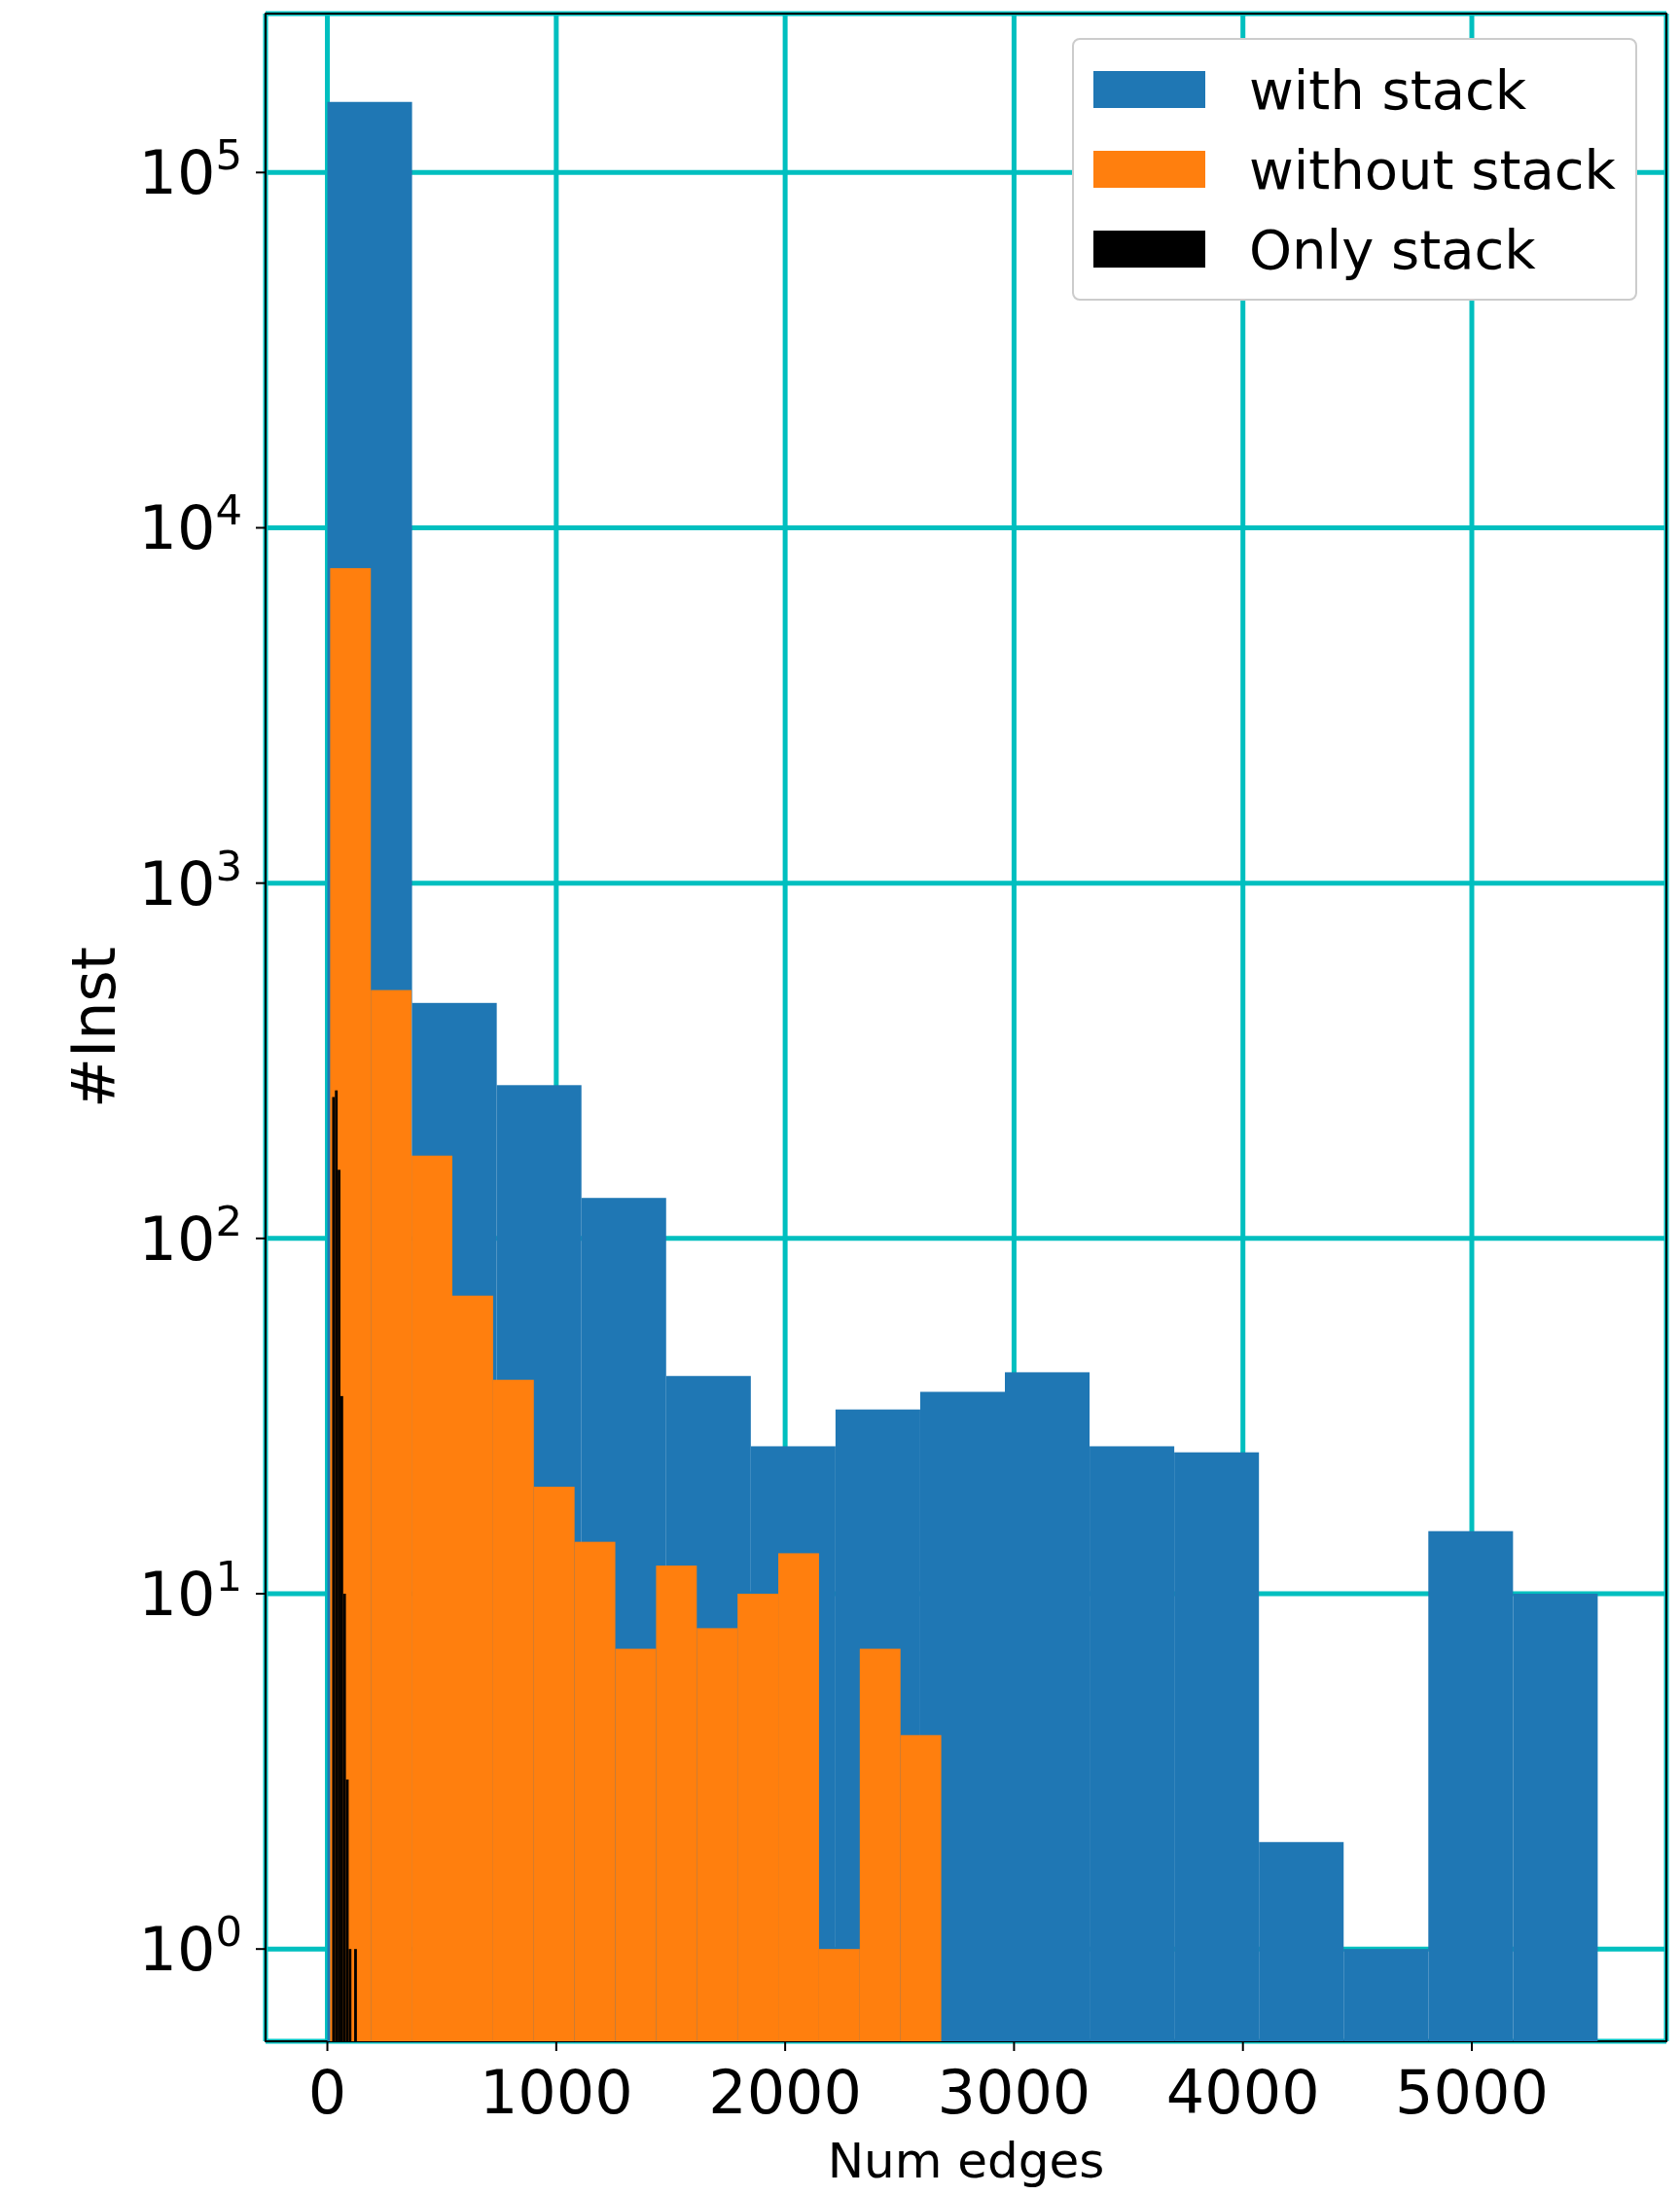  What do you see at coordinates (190, 880) in the screenshot?
I see `y-tick-label: 10$^{3}$` at bounding box center [190, 880].